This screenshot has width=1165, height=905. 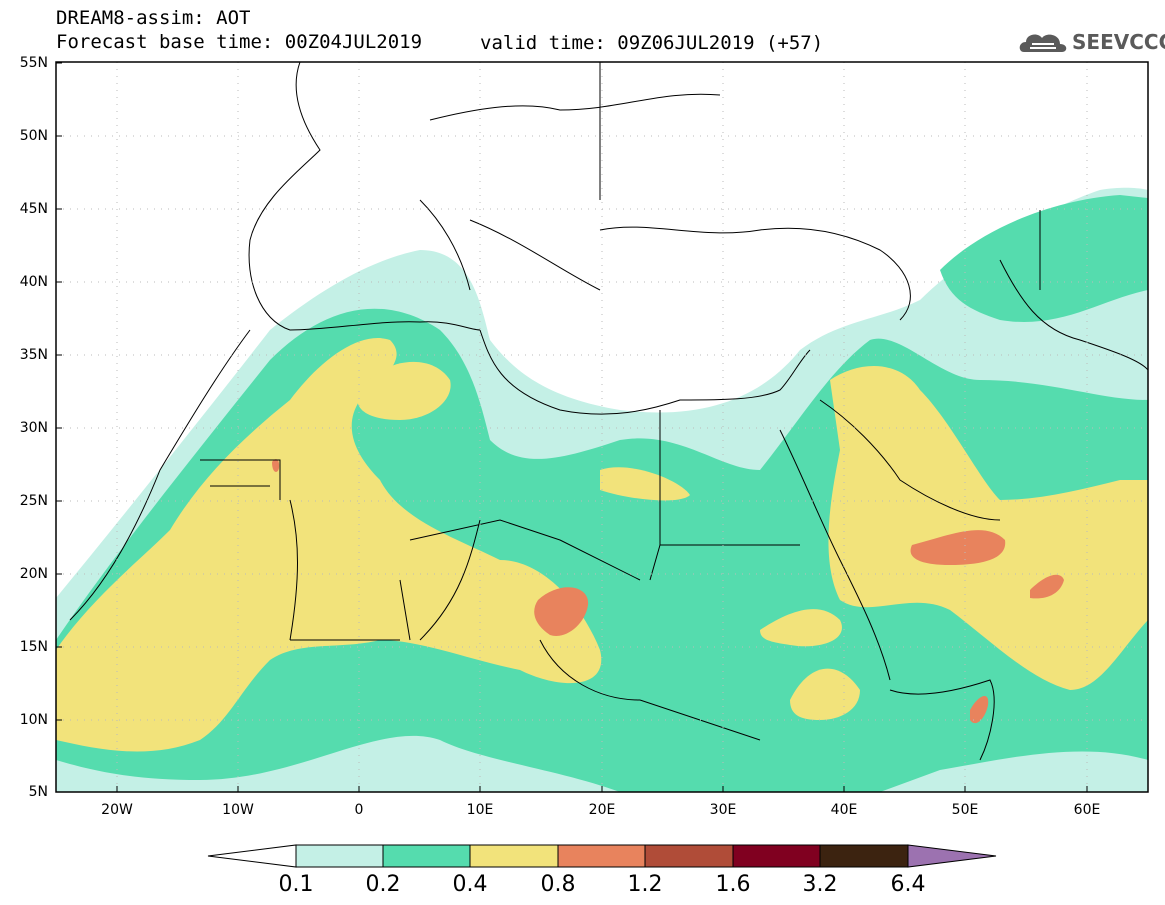 What do you see at coordinates (558, 884) in the screenshot?
I see `colorbar-label: 0.8` at bounding box center [558, 884].